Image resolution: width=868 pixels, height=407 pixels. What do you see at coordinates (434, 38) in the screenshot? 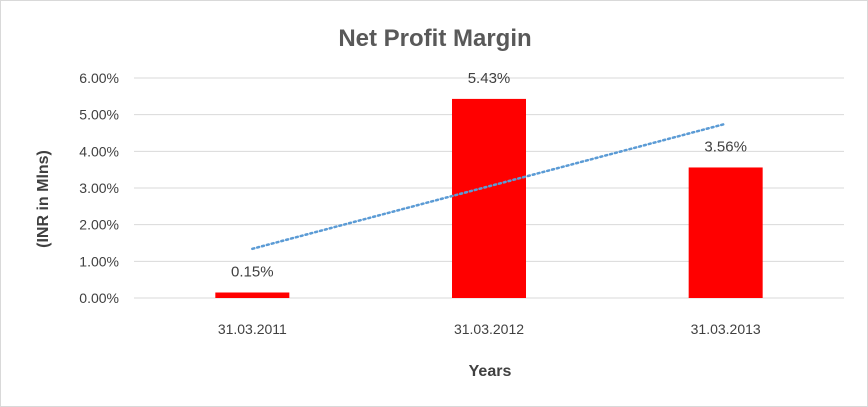
I see `chart-title: Net Profit Margin` at bounding box center [434, 38].